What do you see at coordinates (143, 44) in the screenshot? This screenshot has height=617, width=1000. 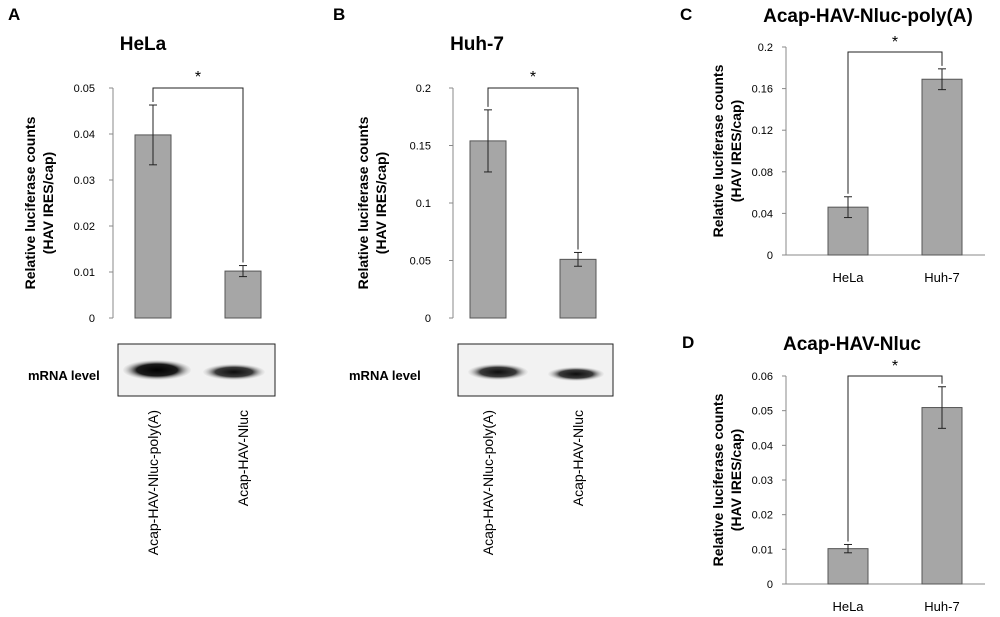 I see `chart-title: HeLa` at bounding box center [143, 44].